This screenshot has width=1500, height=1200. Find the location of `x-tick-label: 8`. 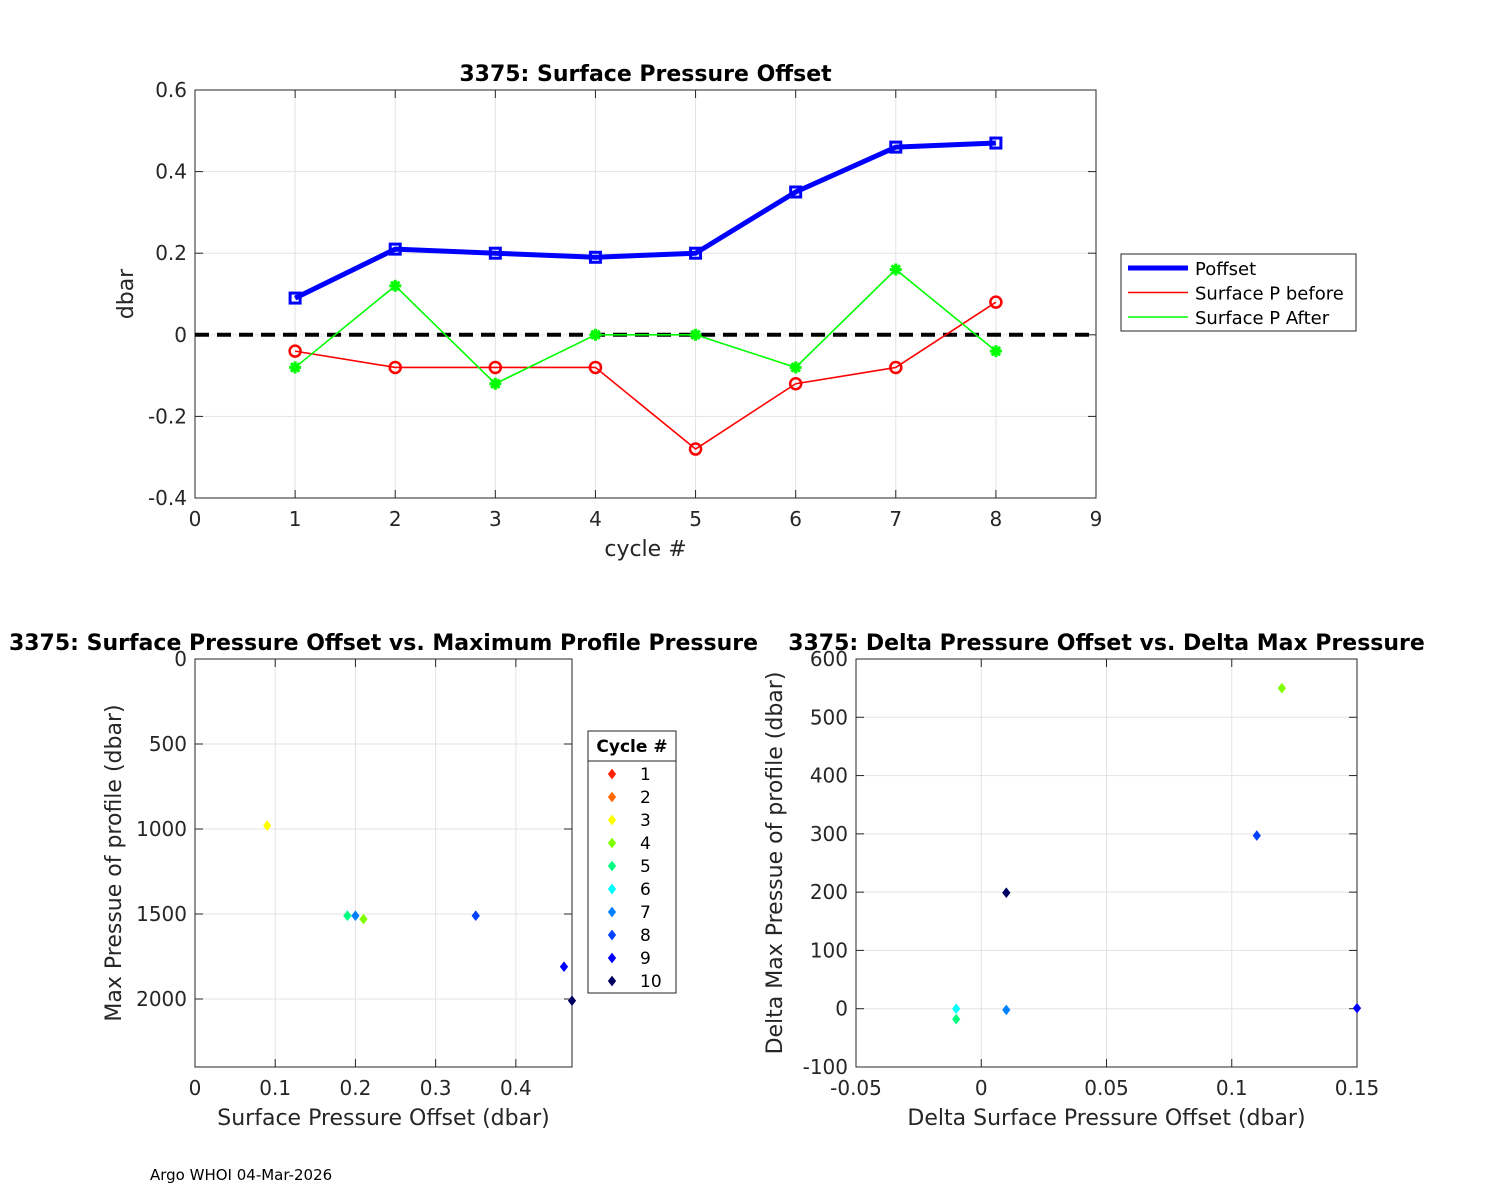

x-tick-label: 8 is located at coordinates (996, 519).